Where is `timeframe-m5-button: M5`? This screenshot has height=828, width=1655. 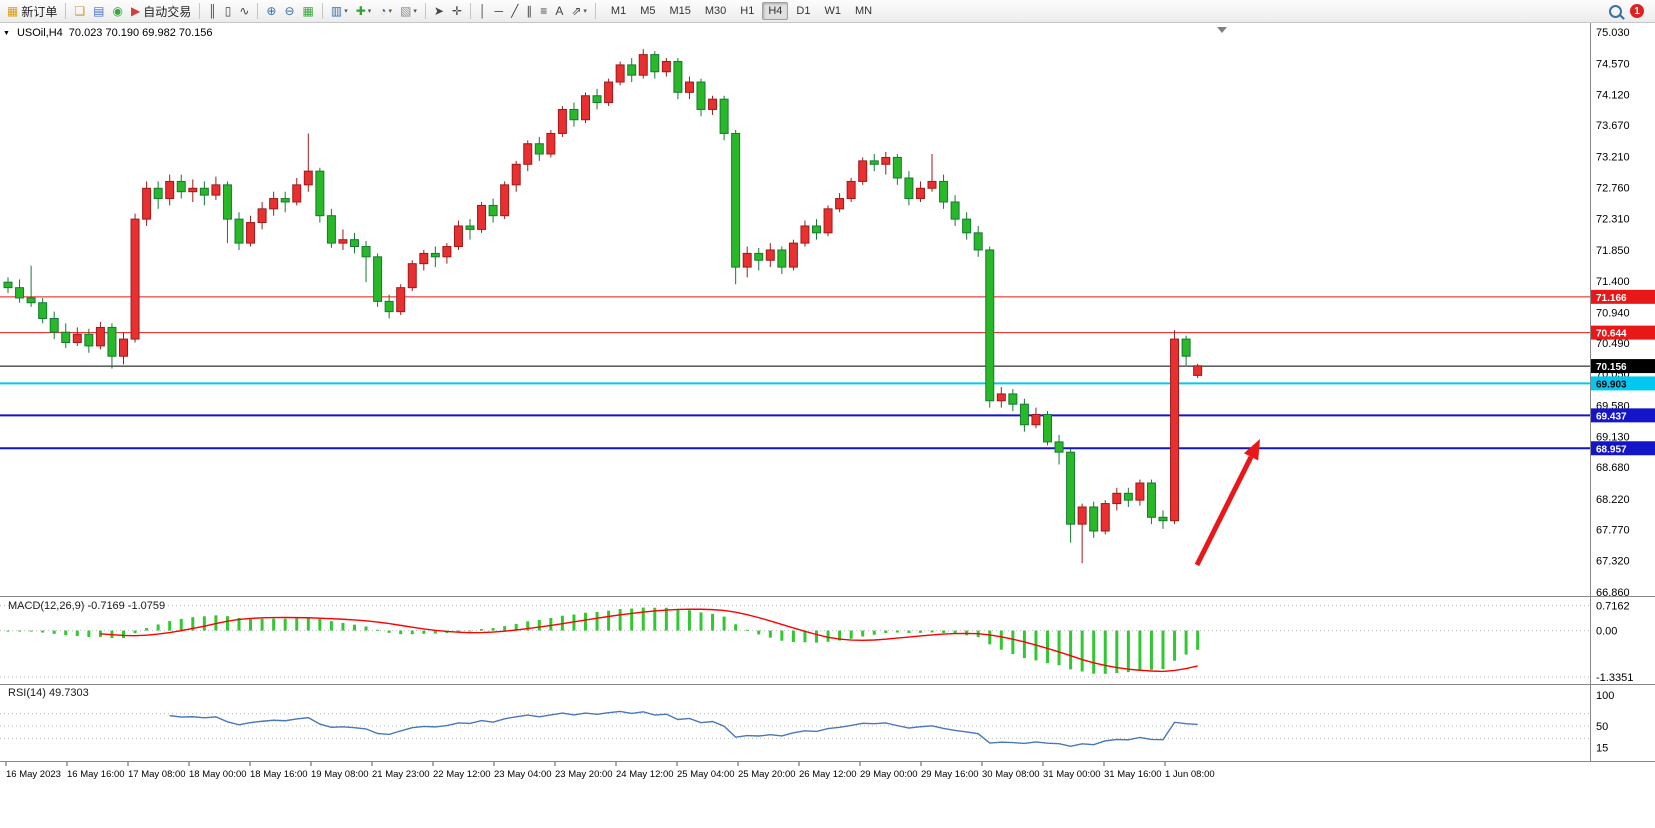
timeframe-m5-button: M5 is located at coordinates (648, 11).